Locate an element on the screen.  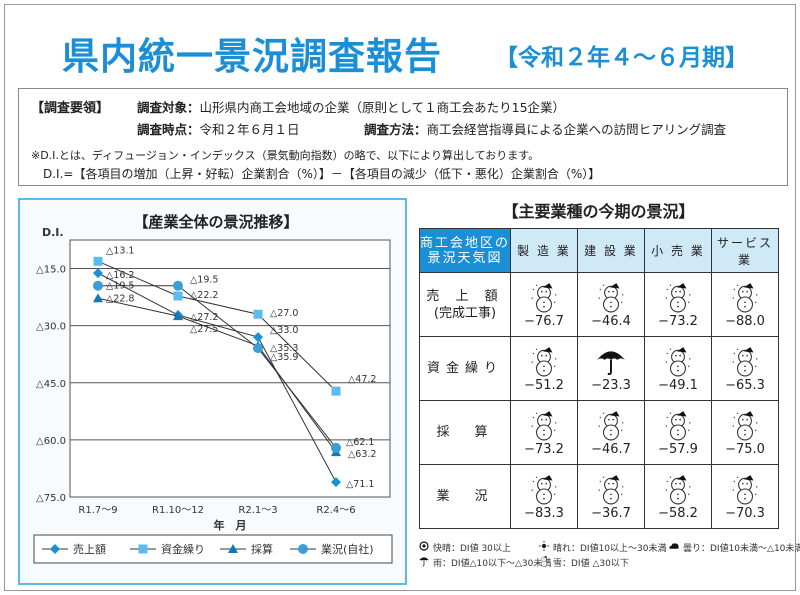
period-label: 【令和２年４～６月期】 is located at coordinates (621, 58).